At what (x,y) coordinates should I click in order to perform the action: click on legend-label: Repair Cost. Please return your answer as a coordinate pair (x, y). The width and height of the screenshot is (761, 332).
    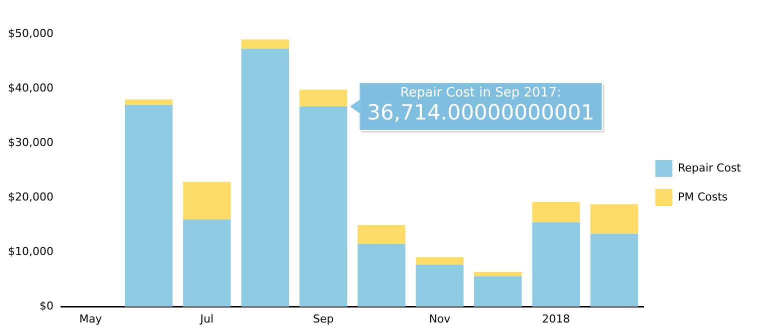
    Looking at the image, I should click on (710, 167).